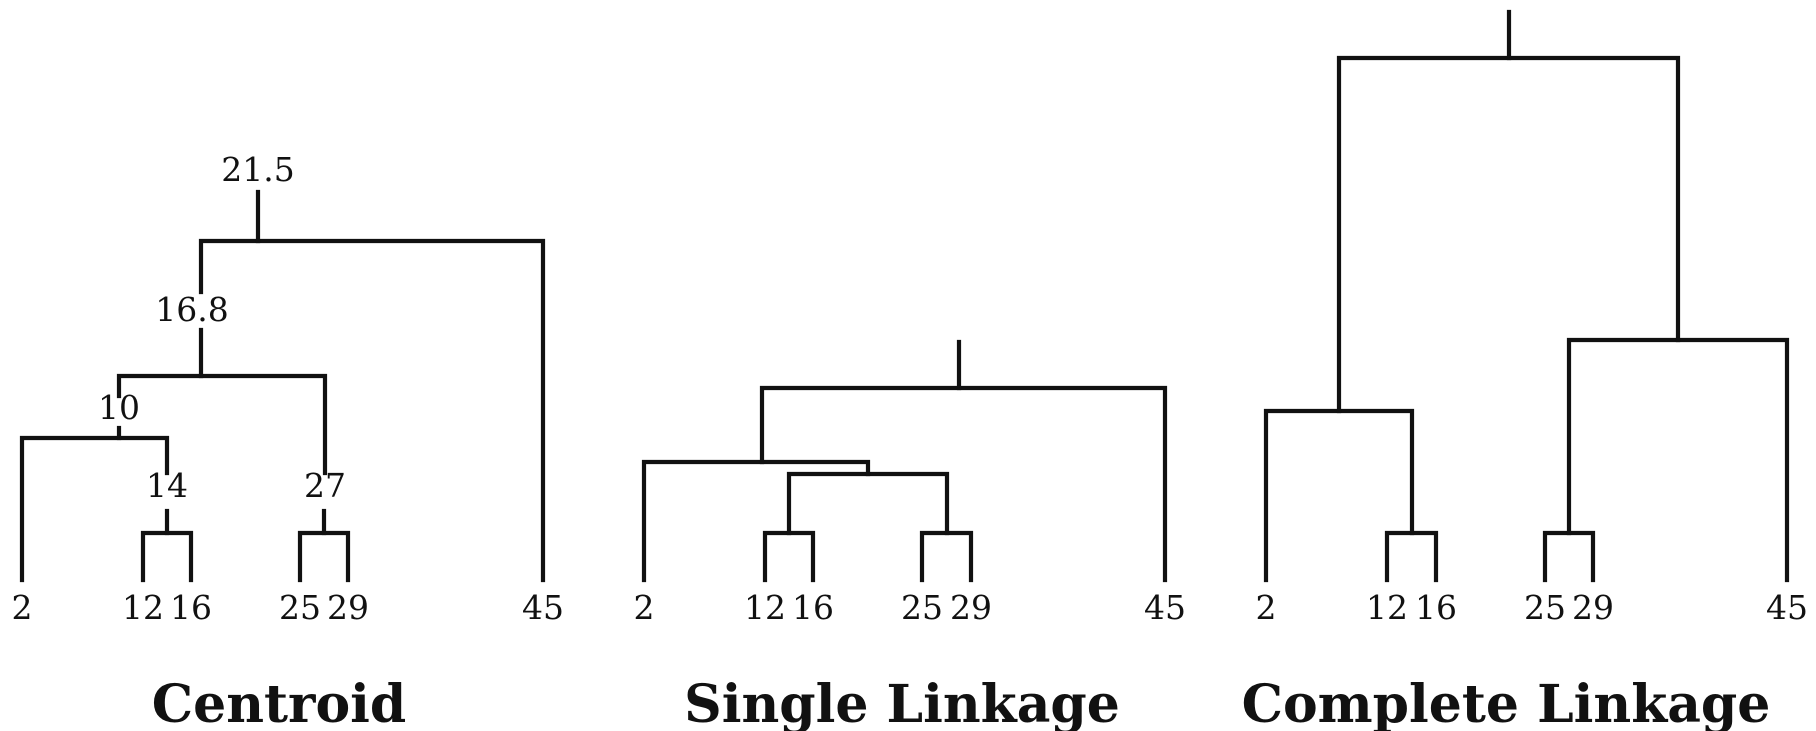  What do you see at coordinates (1165, 607) in the screenshot?
I see `single-leaf: 45` at bounding box center [1165, 607].